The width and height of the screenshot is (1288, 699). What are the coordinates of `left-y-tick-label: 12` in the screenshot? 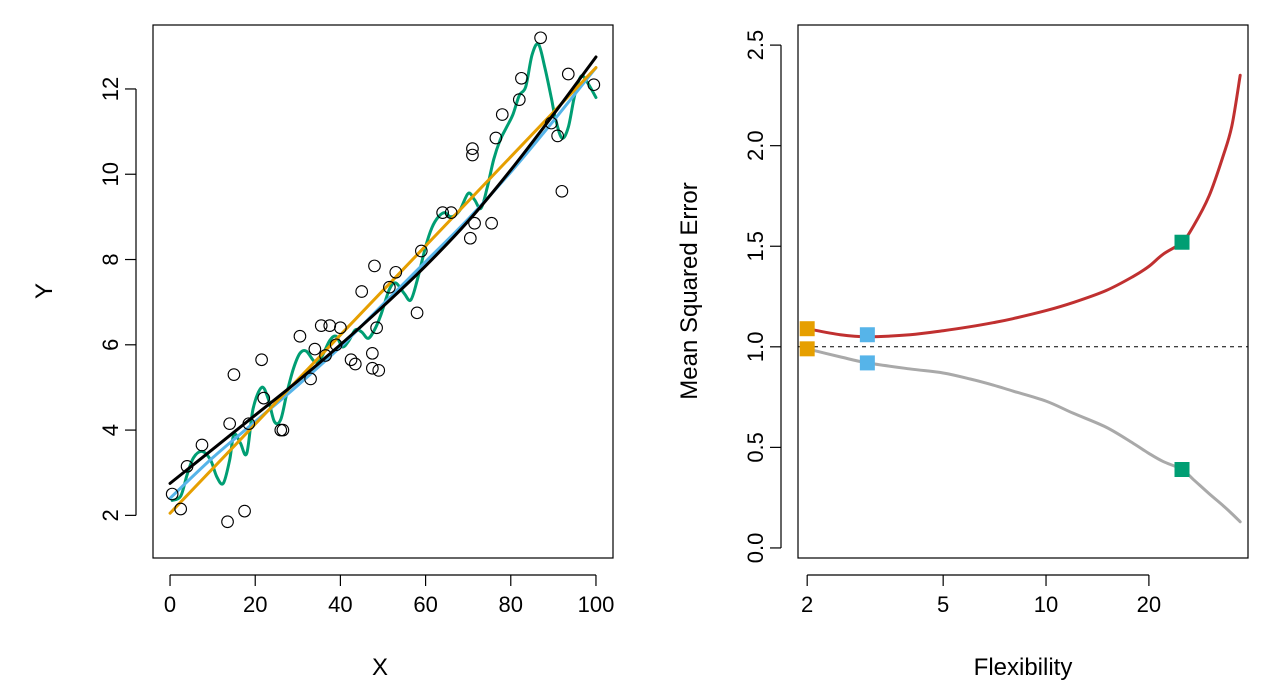 It's located at (110, 89).